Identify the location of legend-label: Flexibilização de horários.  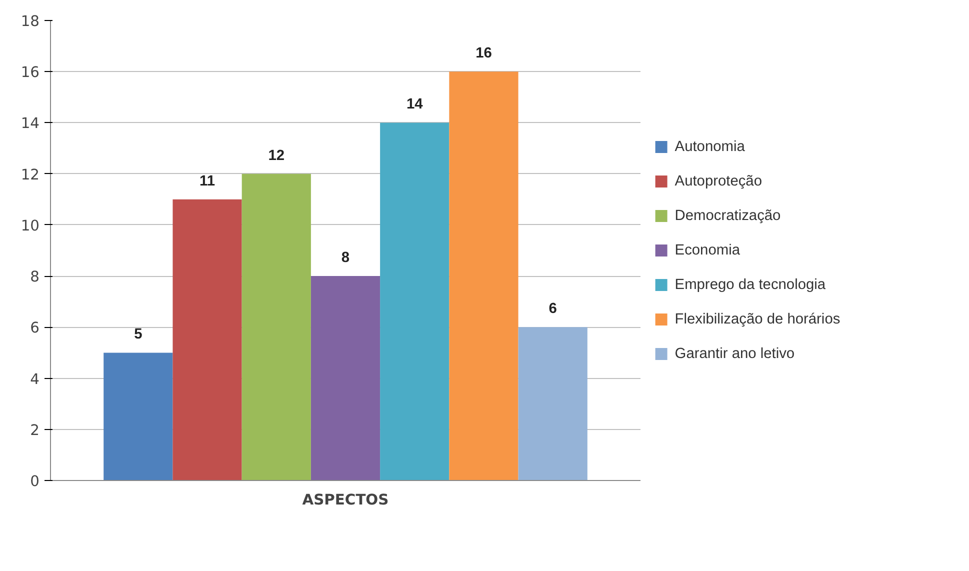
(757, 320).